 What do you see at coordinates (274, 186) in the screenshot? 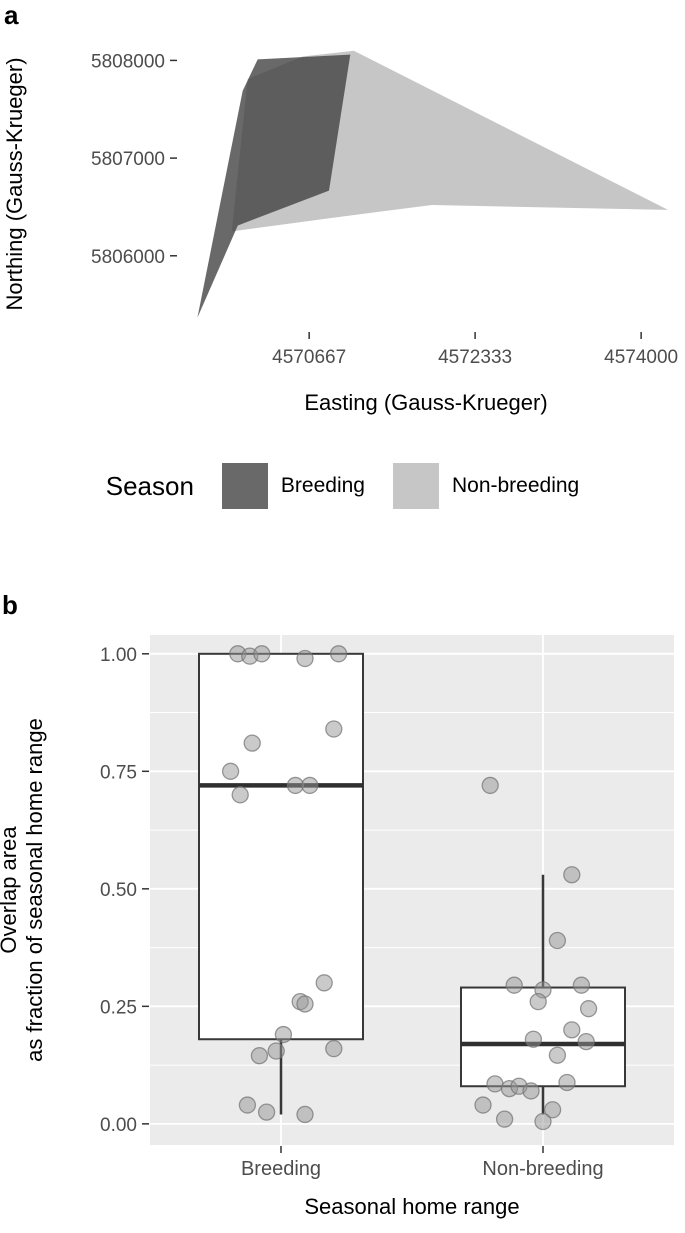
I see `home-range-polygon-breeding` at bounding box center [274, 186].